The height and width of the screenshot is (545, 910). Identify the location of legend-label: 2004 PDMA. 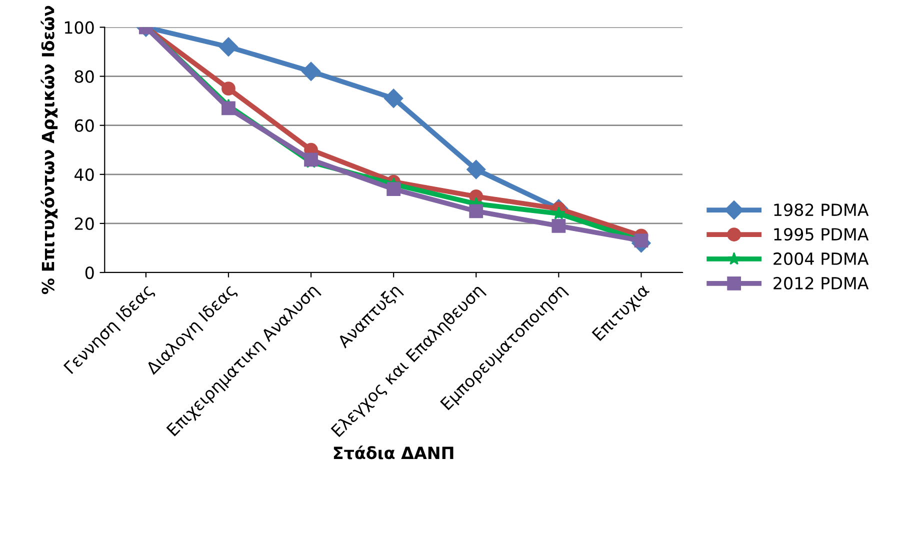
(821, 259).